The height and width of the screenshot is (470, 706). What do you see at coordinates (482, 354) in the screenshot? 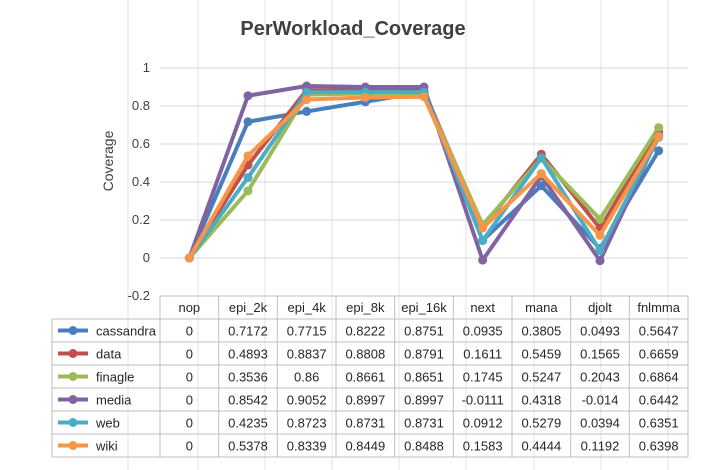
I see `data-table-value: 0.1611` at bounding box center [482, 354].